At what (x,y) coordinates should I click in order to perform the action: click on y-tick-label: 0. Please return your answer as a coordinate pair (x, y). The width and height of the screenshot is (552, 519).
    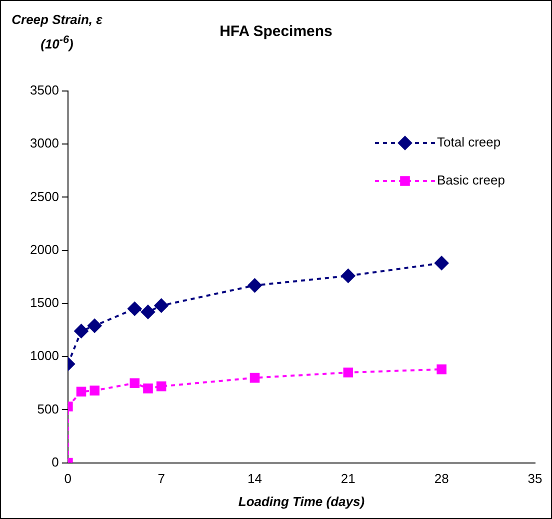
    Looking at the image, I should click on (55, 462).